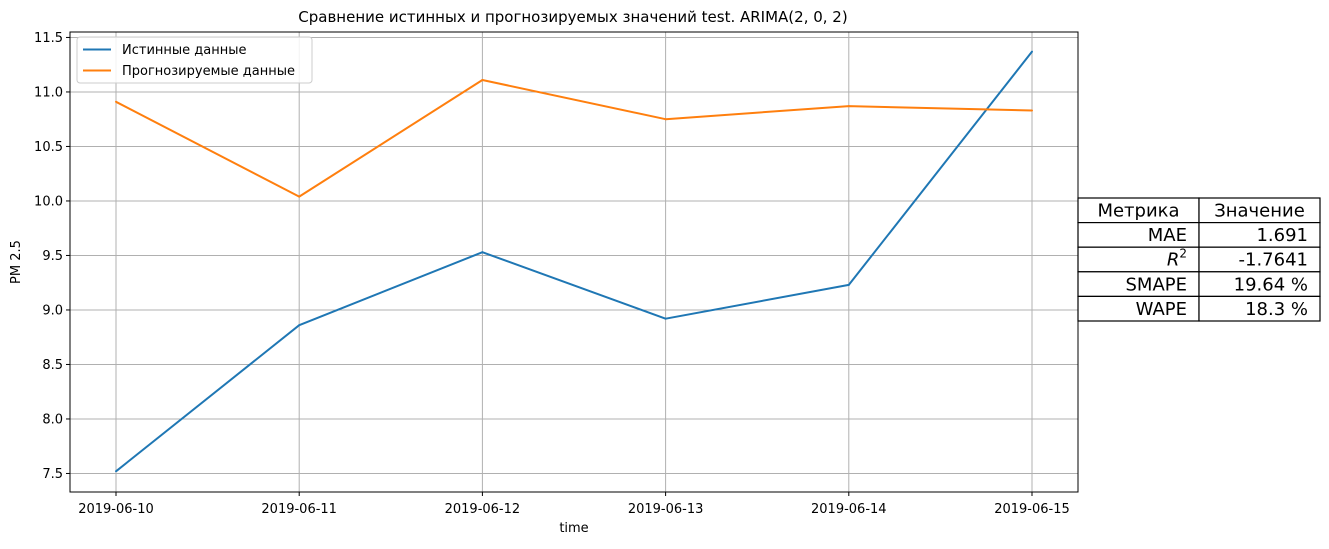 The width and height of the screenshot is (1329, 549). I want to click on x-tick-label: 2019-06-13, so click(666, 509).